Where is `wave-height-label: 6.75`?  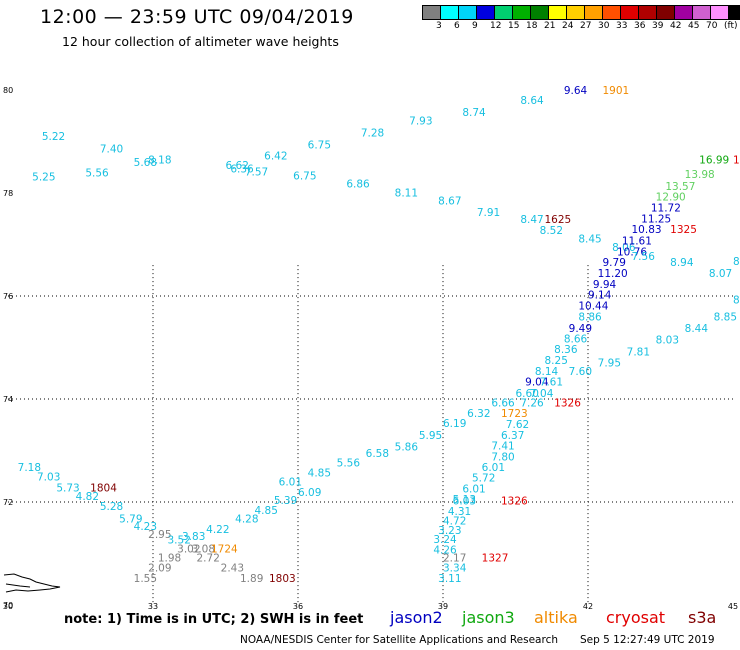 wave-height-label: 6.75 is located at coordinates (319, 146).